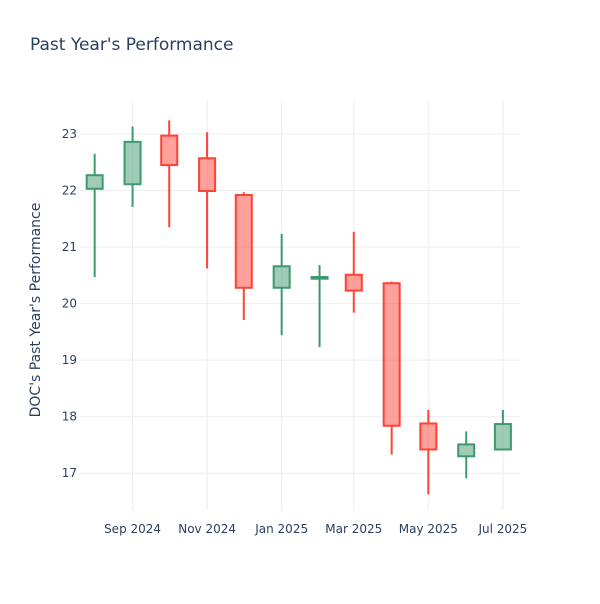 This screenshot has width=600, height=604. What do you see at coordinates (132, 529) in the screenshot?
I see `x-tick-label: Sep 2024` at bounding box center [132, 529].